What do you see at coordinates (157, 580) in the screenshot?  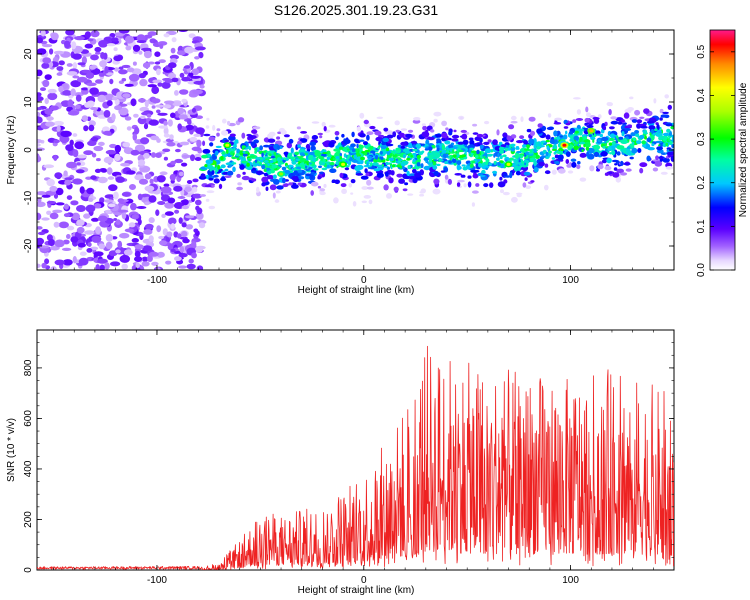 I see `x-tick-label: -100` at bounding box center [157, 580].